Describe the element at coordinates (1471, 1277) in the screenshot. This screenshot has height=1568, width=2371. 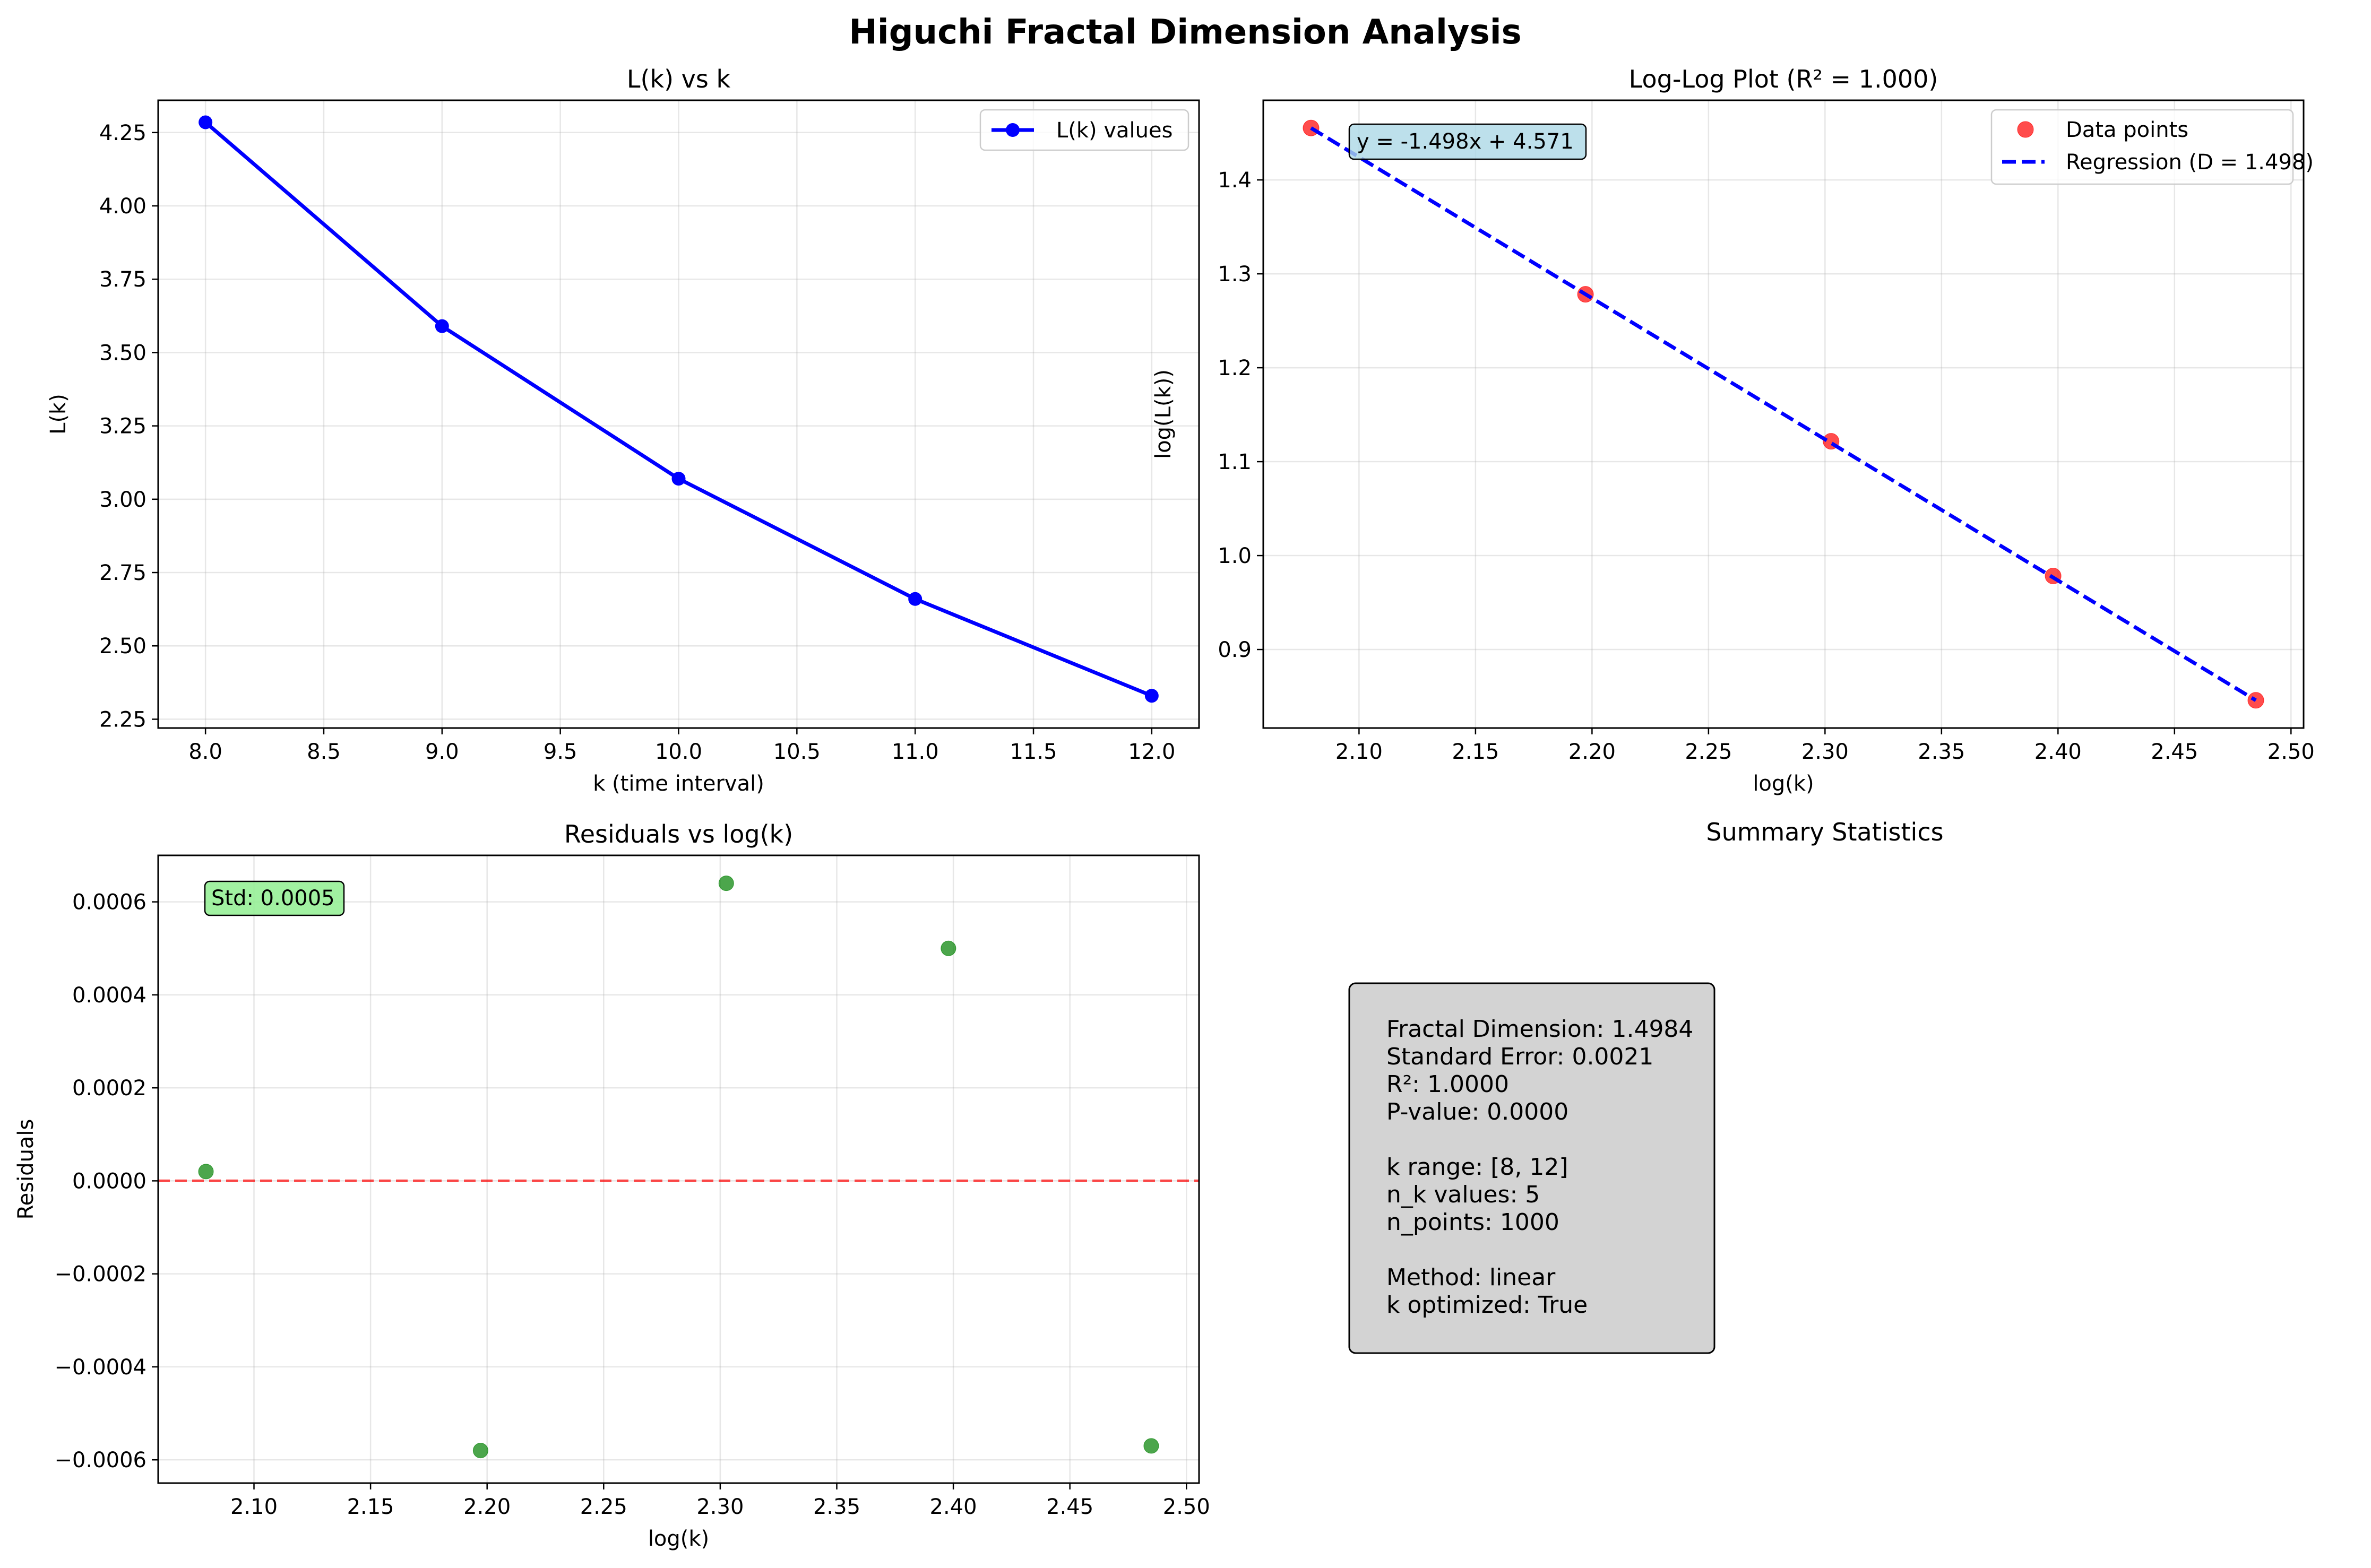
I see `summary-line: Method: linear` at that location.